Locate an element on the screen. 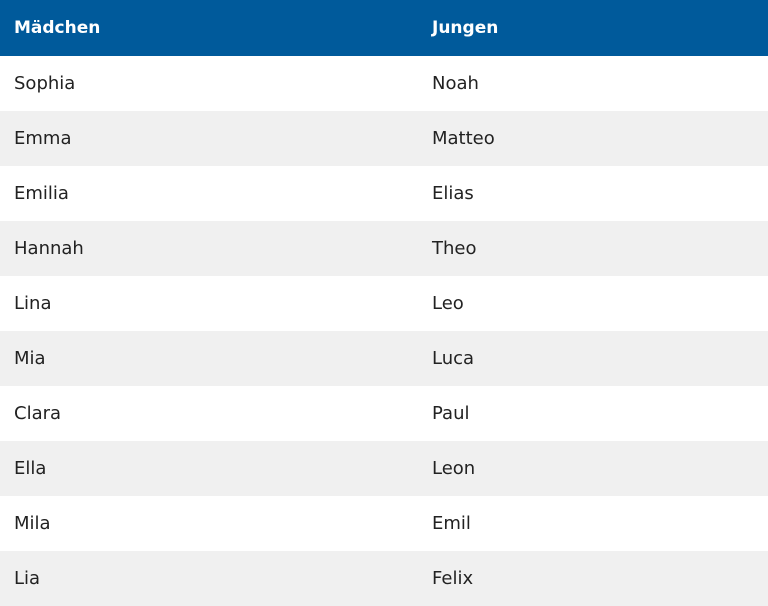 Image resolution: width=768 pixels, height=606 pixels. table-row: Emma Matteo is located at coordinates (384, 138).